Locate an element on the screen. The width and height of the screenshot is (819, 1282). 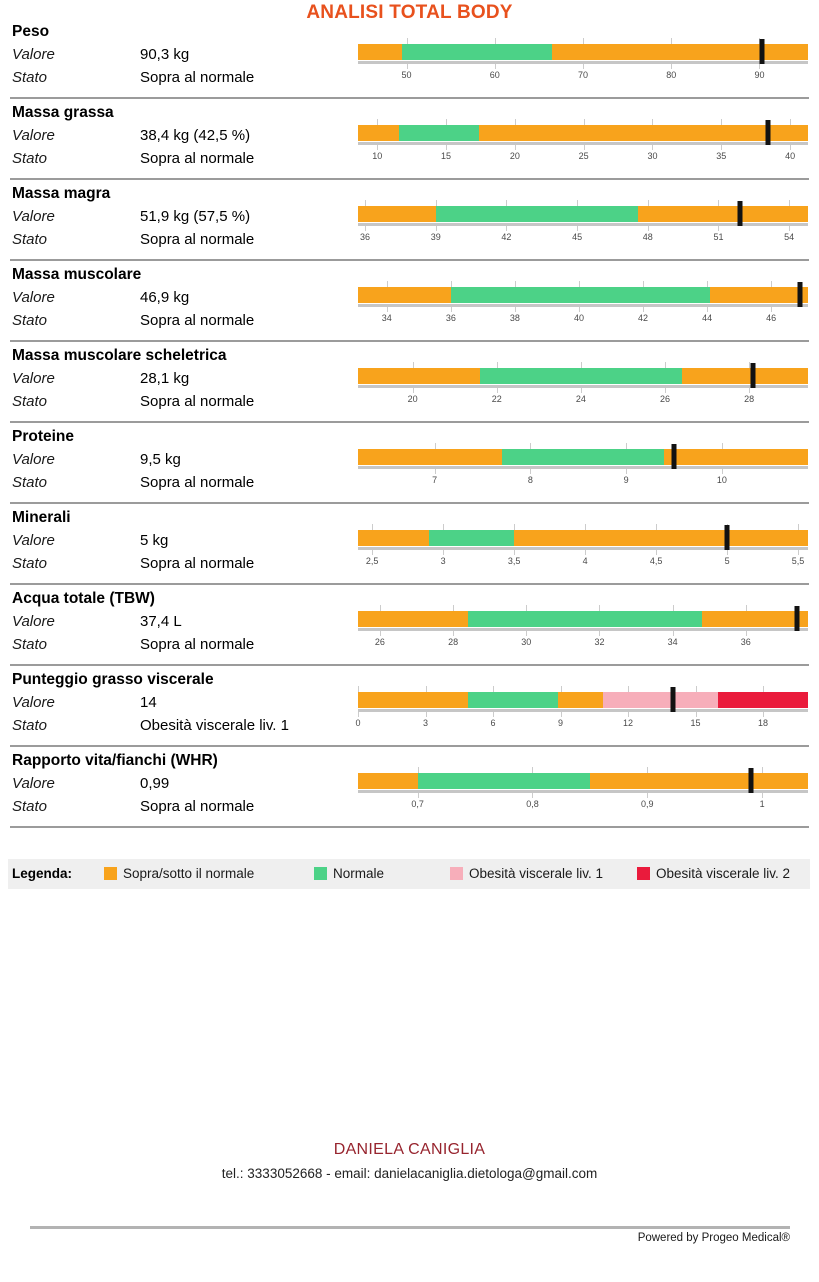
range-bar-chart: 7 8 9 10 is located at coordinates (583, 467).